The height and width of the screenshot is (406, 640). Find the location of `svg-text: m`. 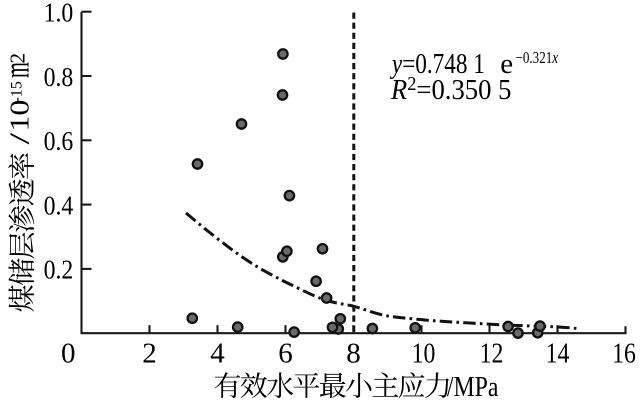

svg-text: m is located at coordinates (18, 70).